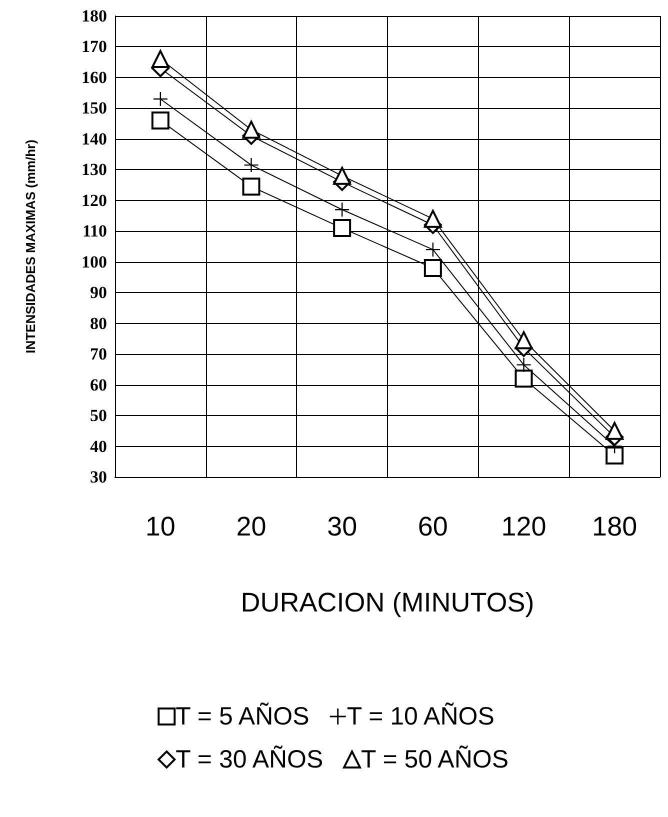  I want to click on x-tick-label: 10, so click(160, 527).